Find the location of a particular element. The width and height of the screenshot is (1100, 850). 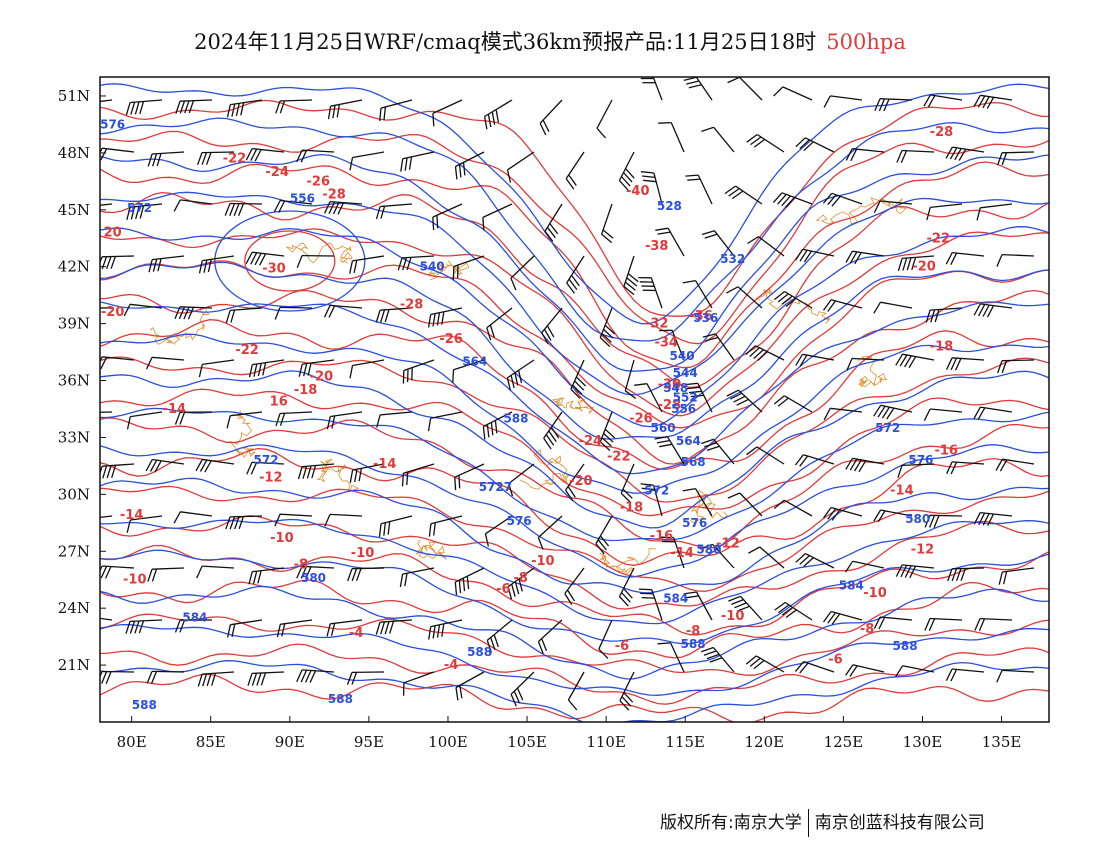

temperature-label: -10 is located at coordinates (543, 561).